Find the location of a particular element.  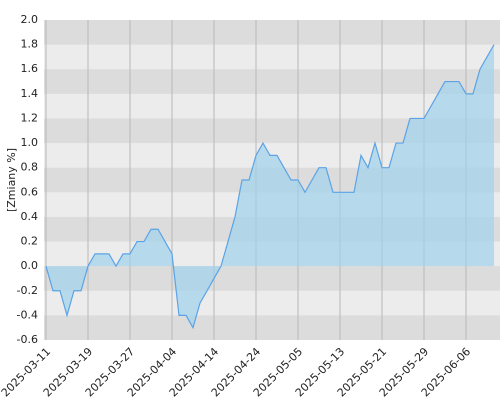

y-tick-label: 0.6 is located at coordinates (30, 191).